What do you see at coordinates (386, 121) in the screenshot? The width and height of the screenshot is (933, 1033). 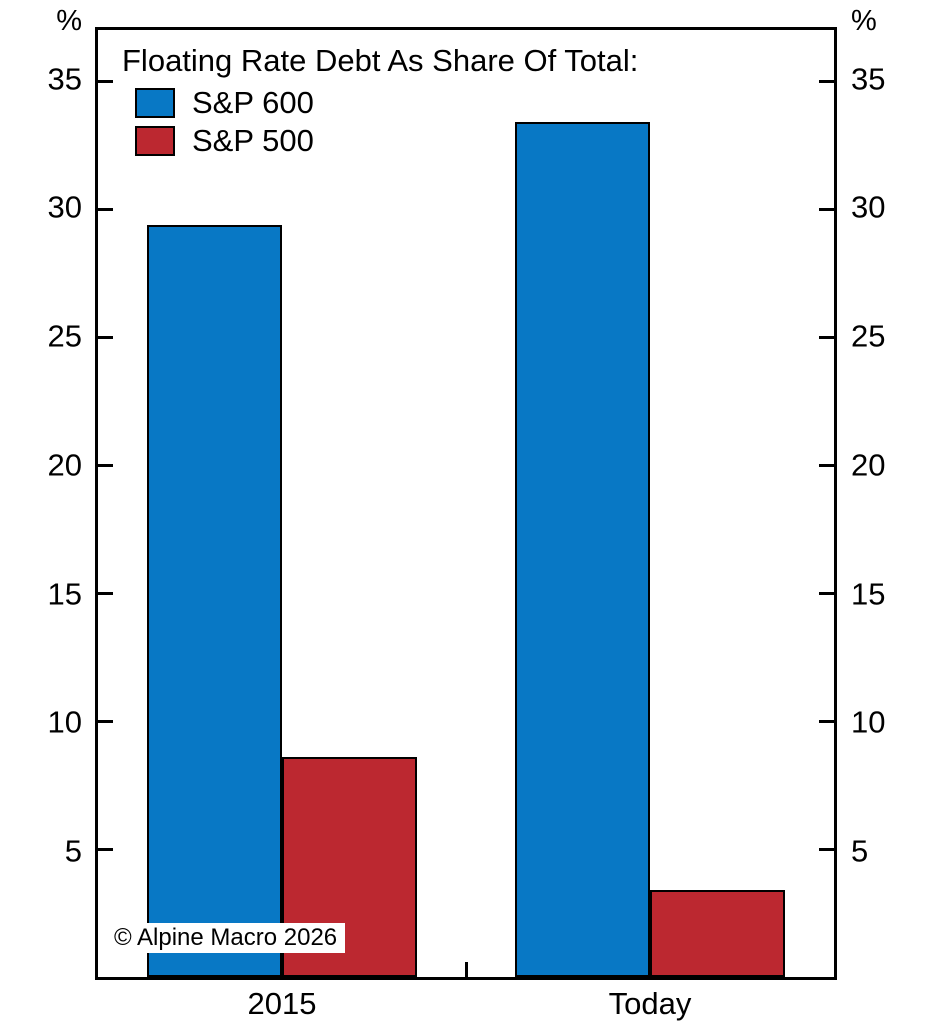 I see `legend-items: S&P 600 S&P 500` at bounding box center [386, 121].